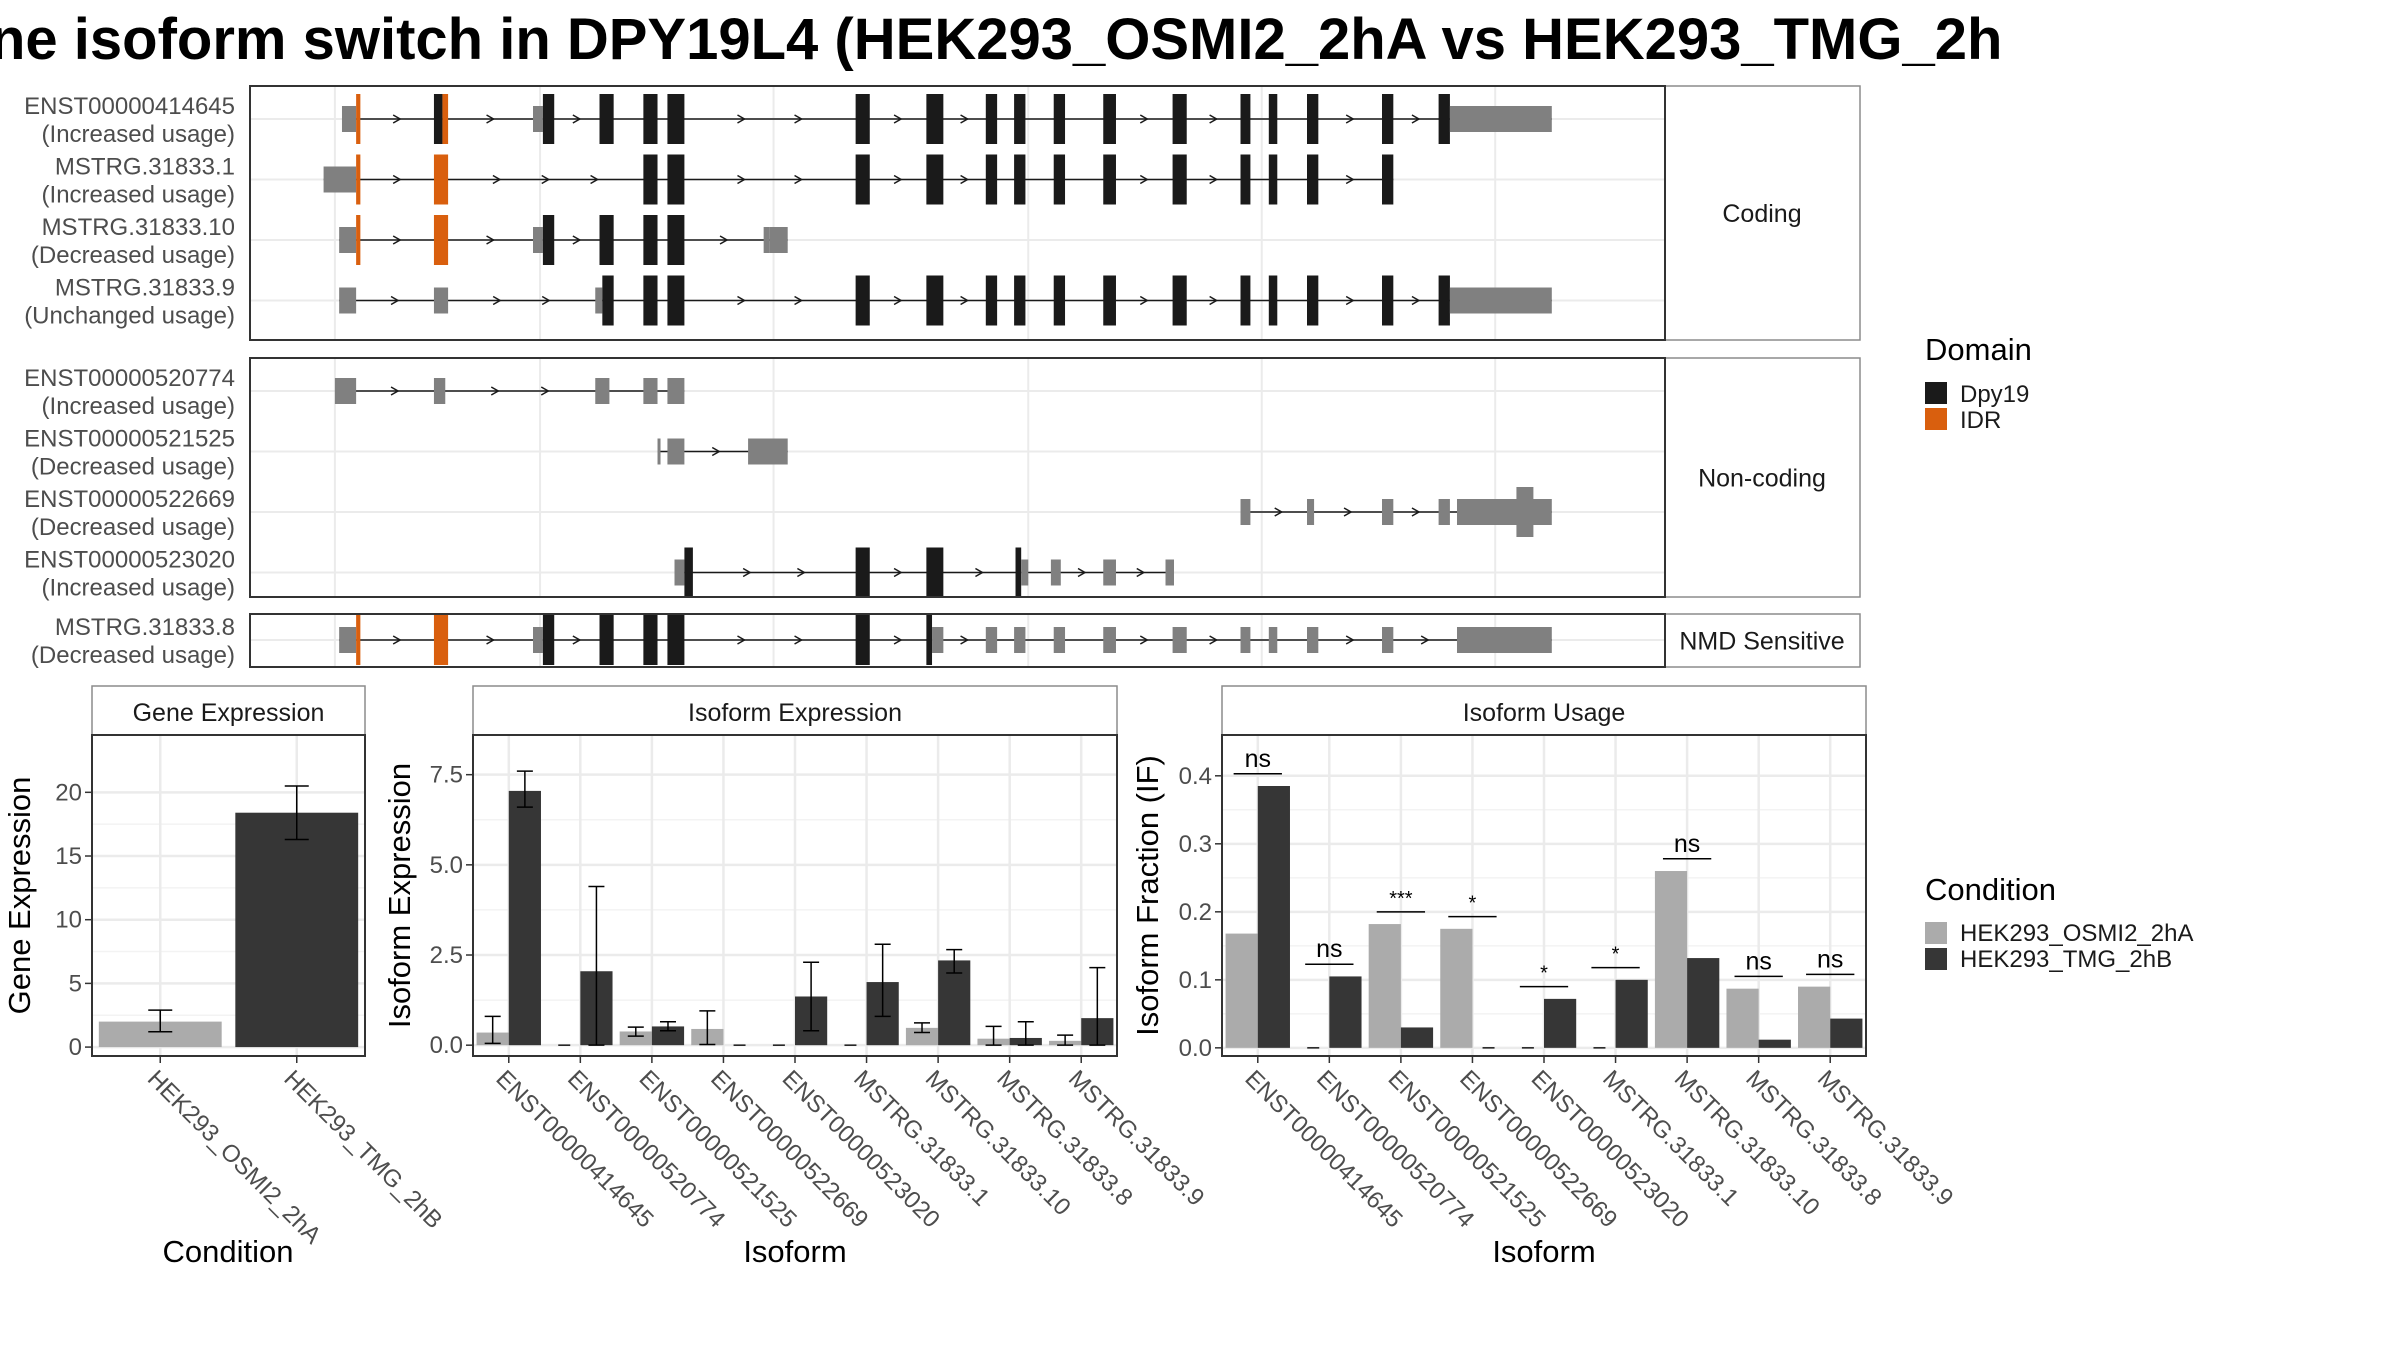  What do you see at coordinates (1616, 955) in the screenshot?
I see `significance-label: *` at bounding box center [1616, 955].